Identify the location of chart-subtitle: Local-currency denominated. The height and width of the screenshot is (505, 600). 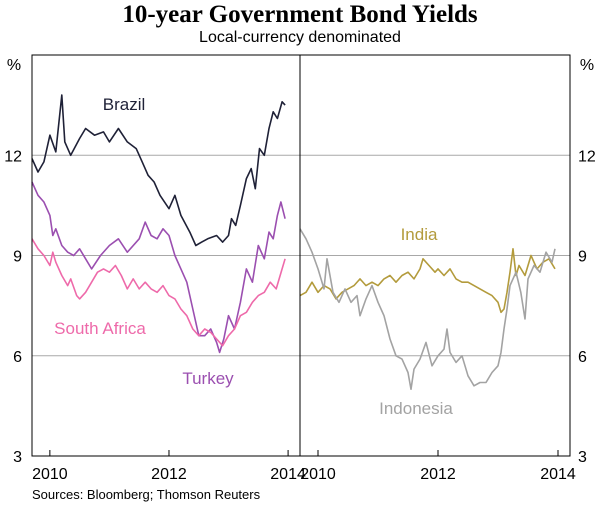
(300, 37).